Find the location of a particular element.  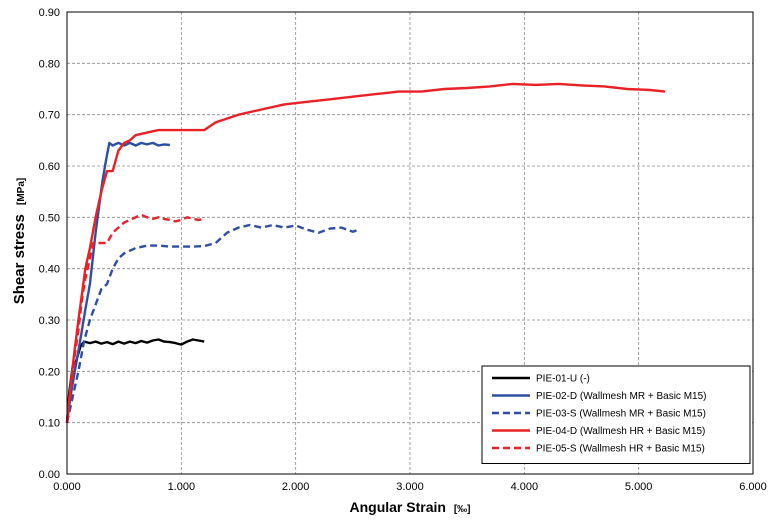

x-axis-title: Angular Strain [‰] is located at coordinates (409, 507).